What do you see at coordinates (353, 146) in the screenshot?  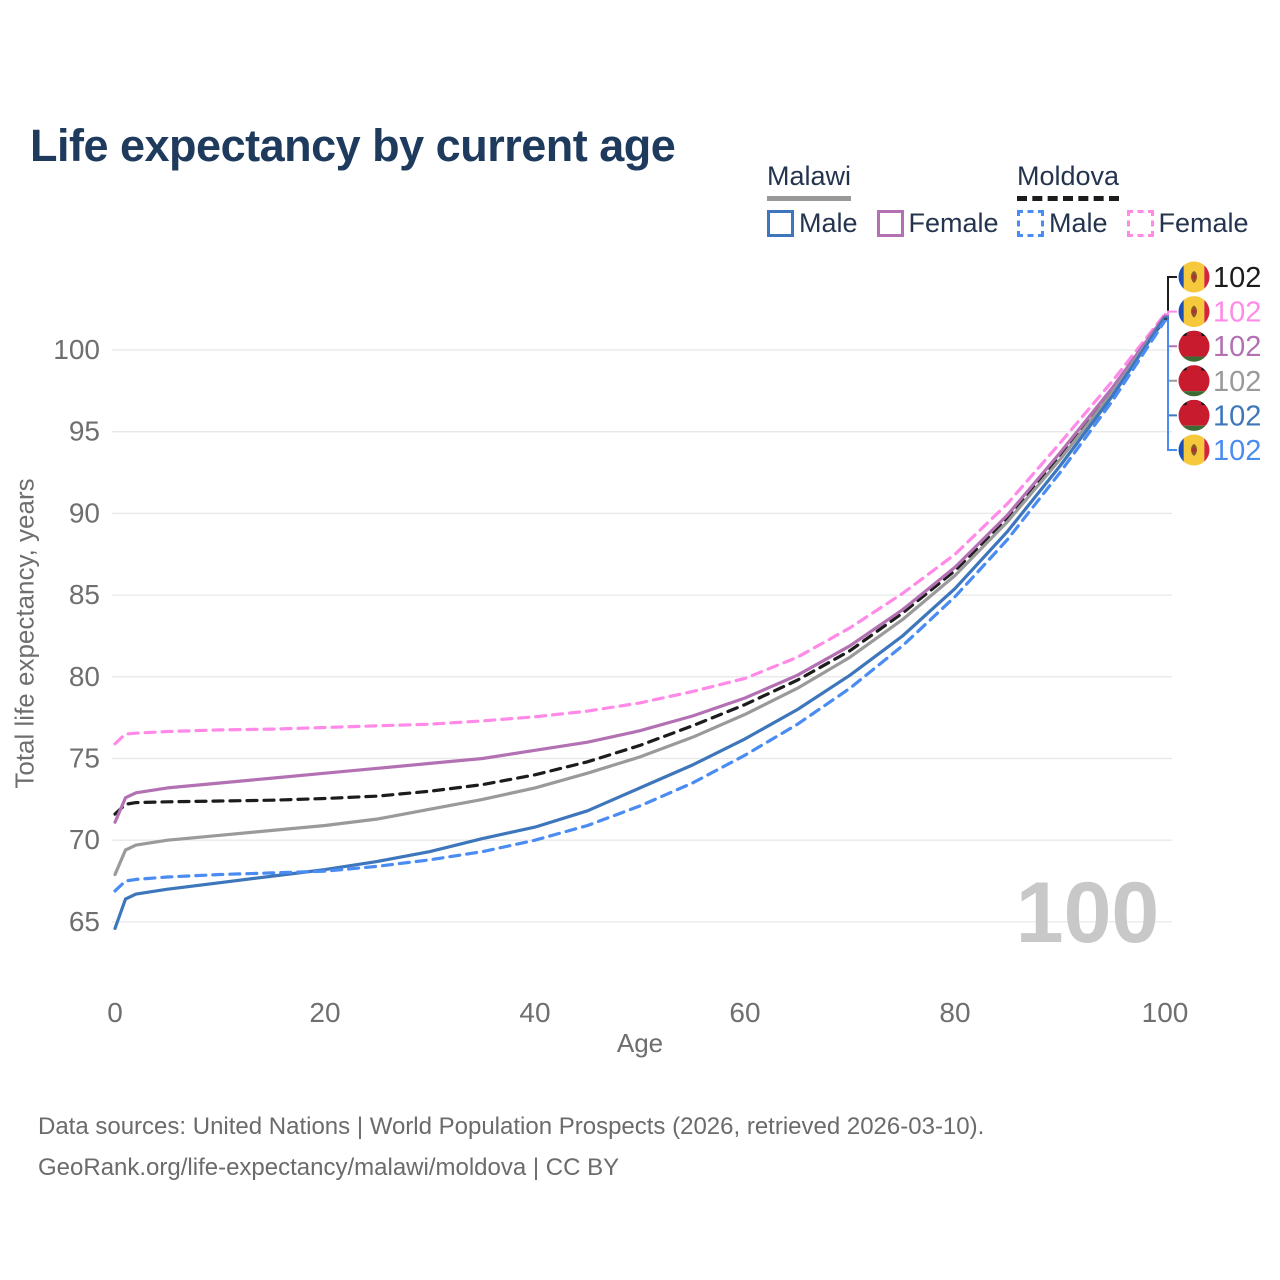 I see `page-title: Life expectancy by current age` at bounding box center [353, 146].